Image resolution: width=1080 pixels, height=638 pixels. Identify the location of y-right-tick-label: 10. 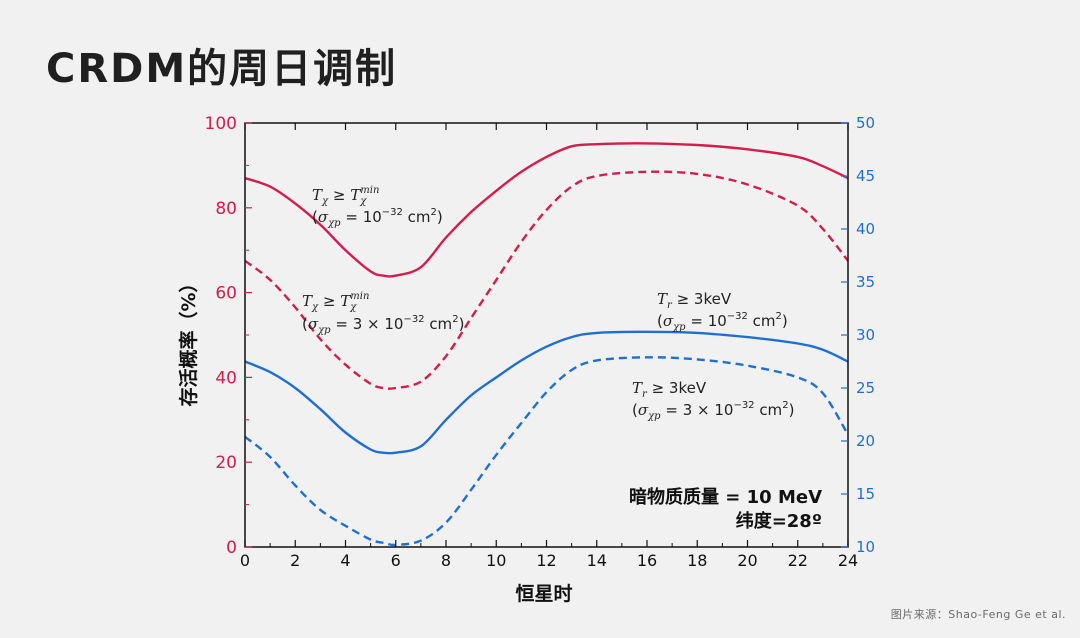
(865, 547).